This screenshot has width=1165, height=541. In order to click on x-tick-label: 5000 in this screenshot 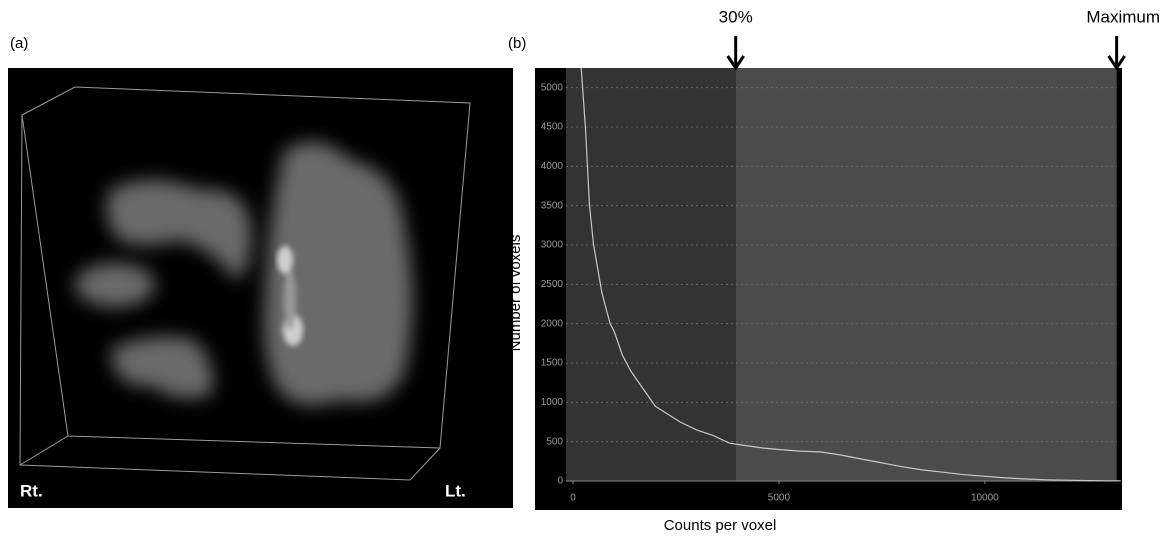, I will do `click(779, 498)`.